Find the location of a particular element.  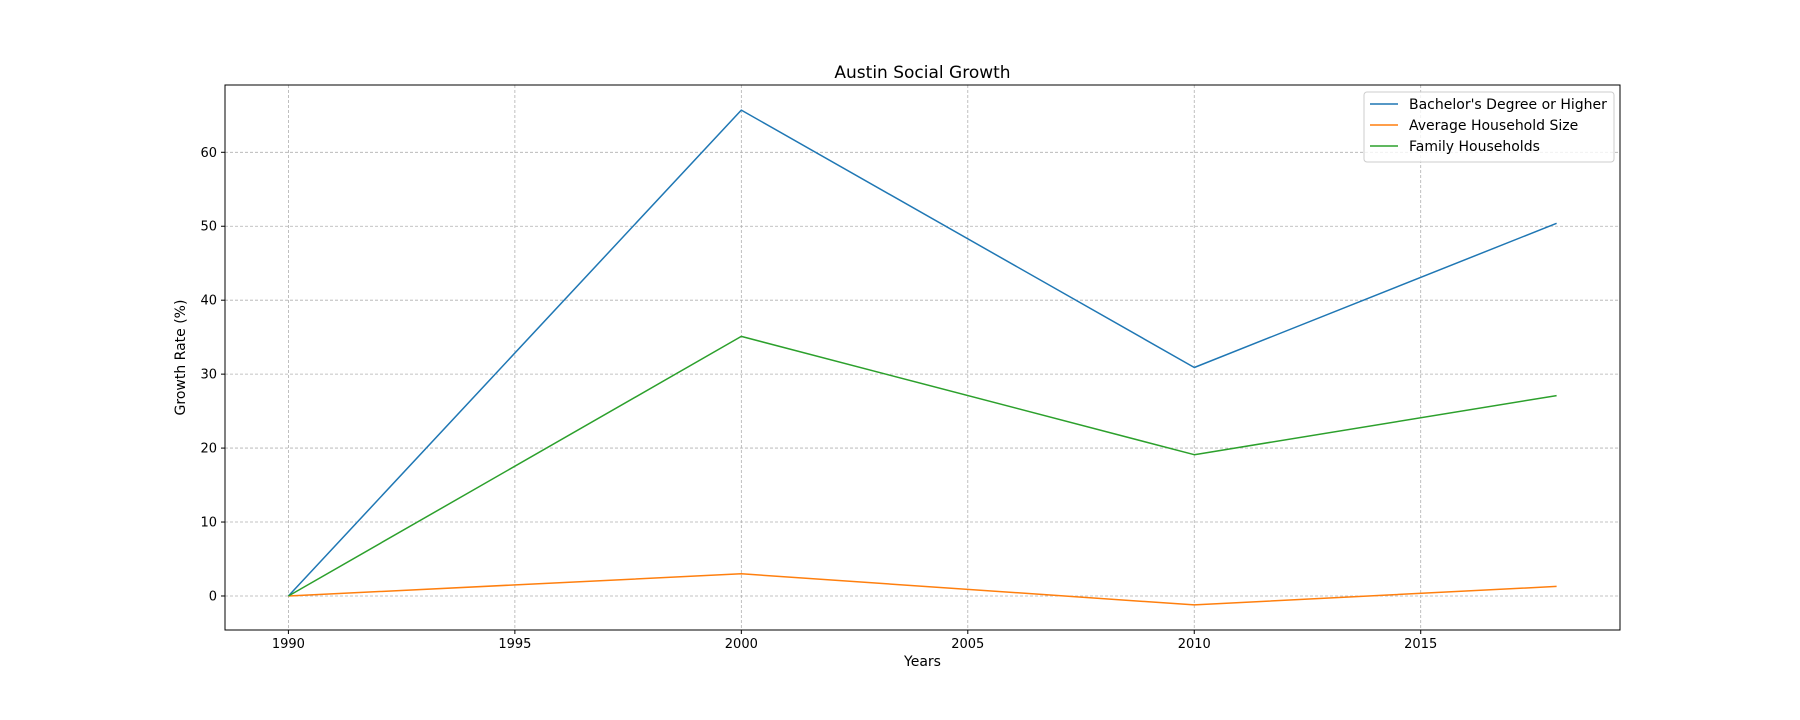

y-tick-label: 30 is located at coordinates (208, 375).